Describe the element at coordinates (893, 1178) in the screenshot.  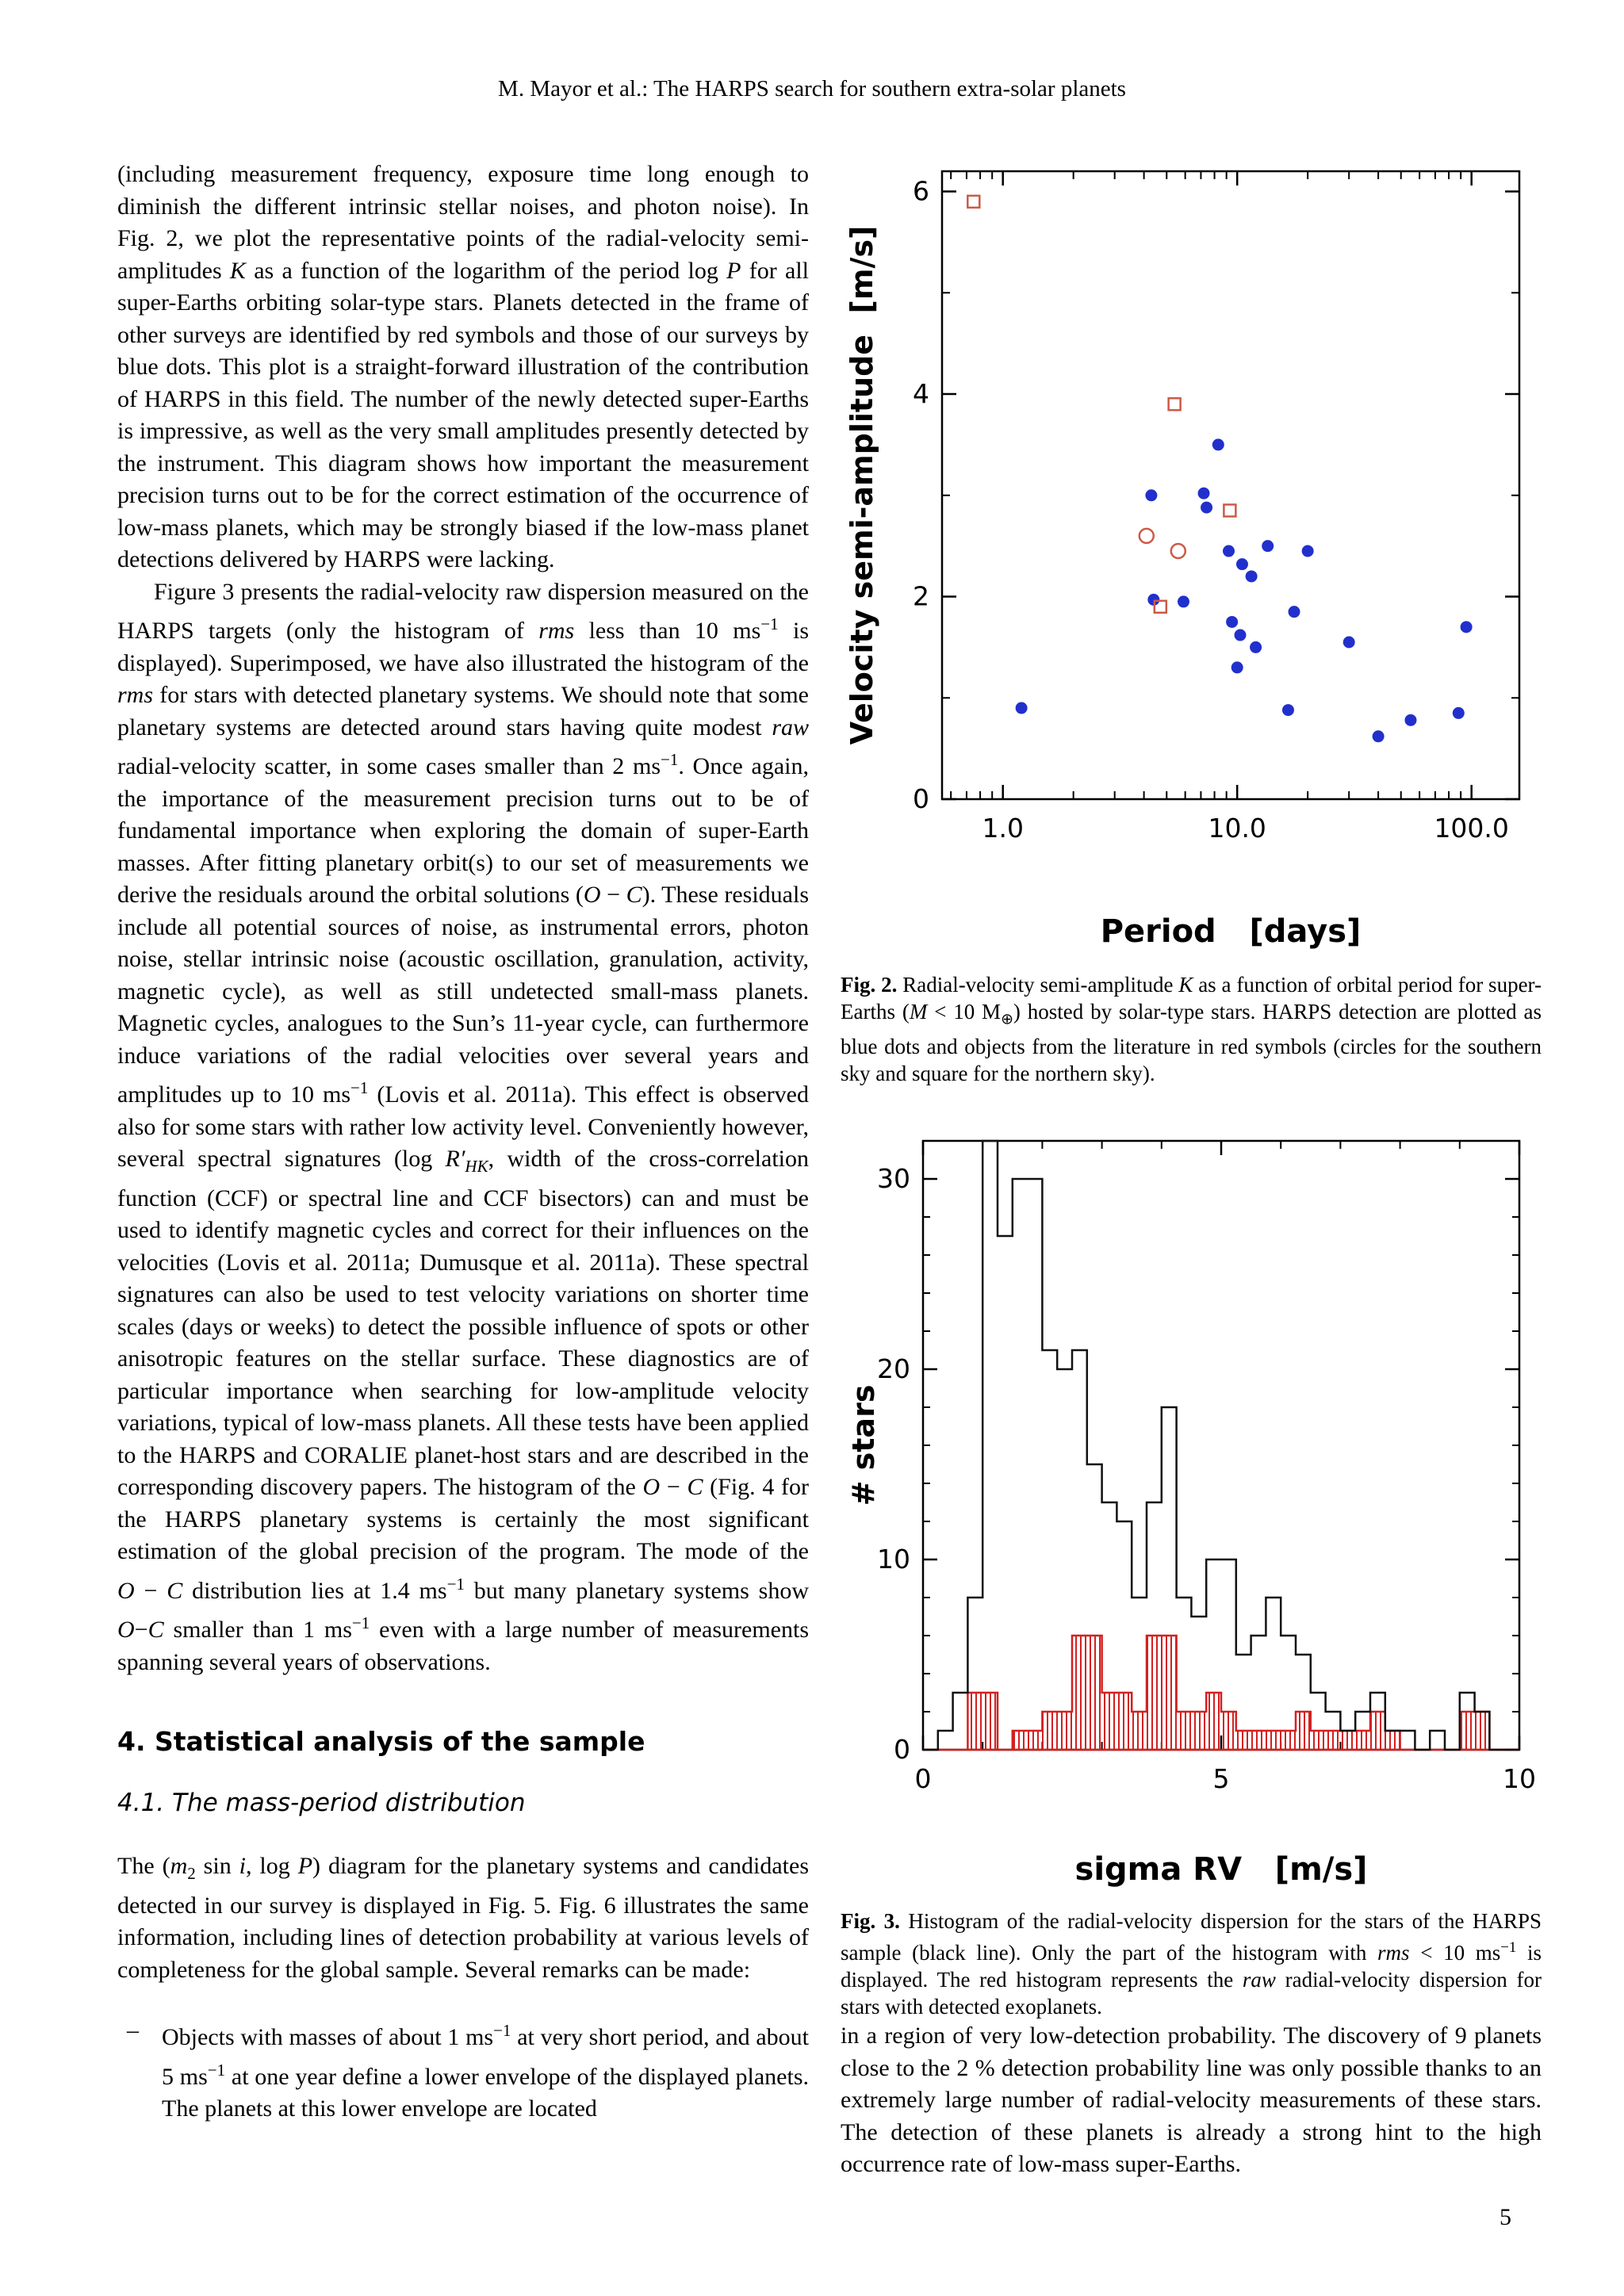
I see `svg-text: 30` at that location.